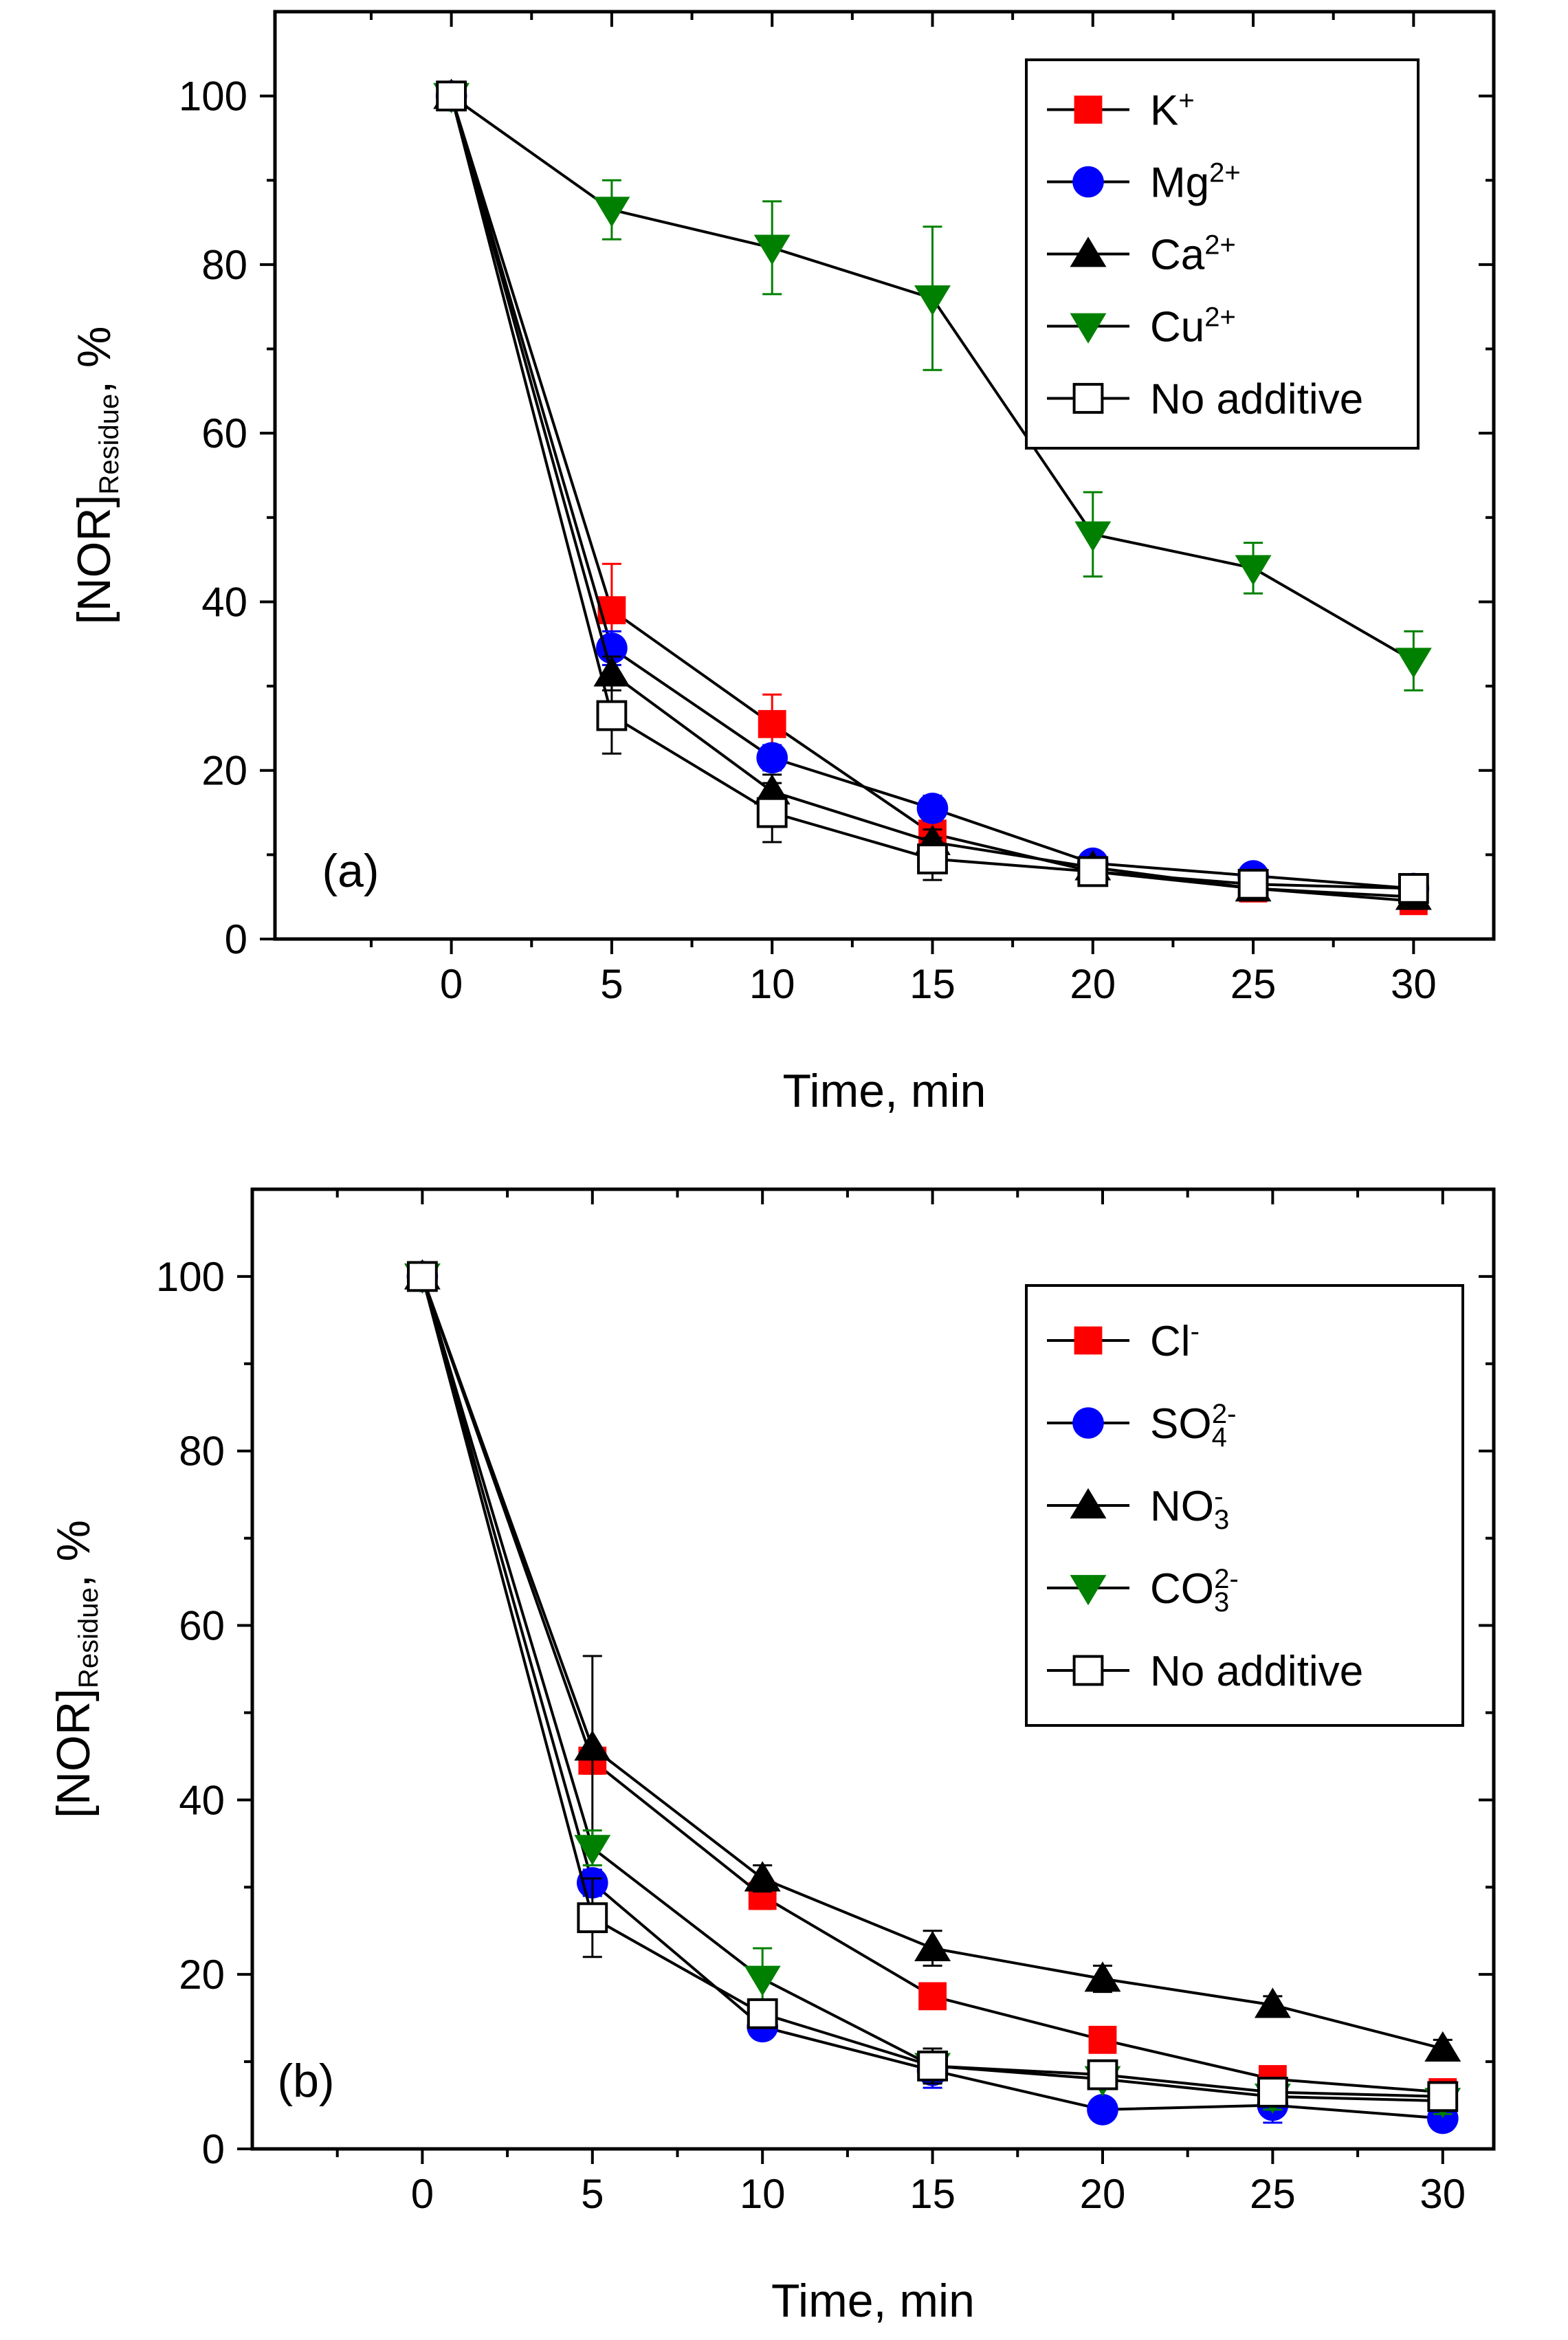 This screenshot has height=2340, width=1568. Describe the element at coordinates (351, 871) in the screenshot. I see `panel-label: (a)` at that location.